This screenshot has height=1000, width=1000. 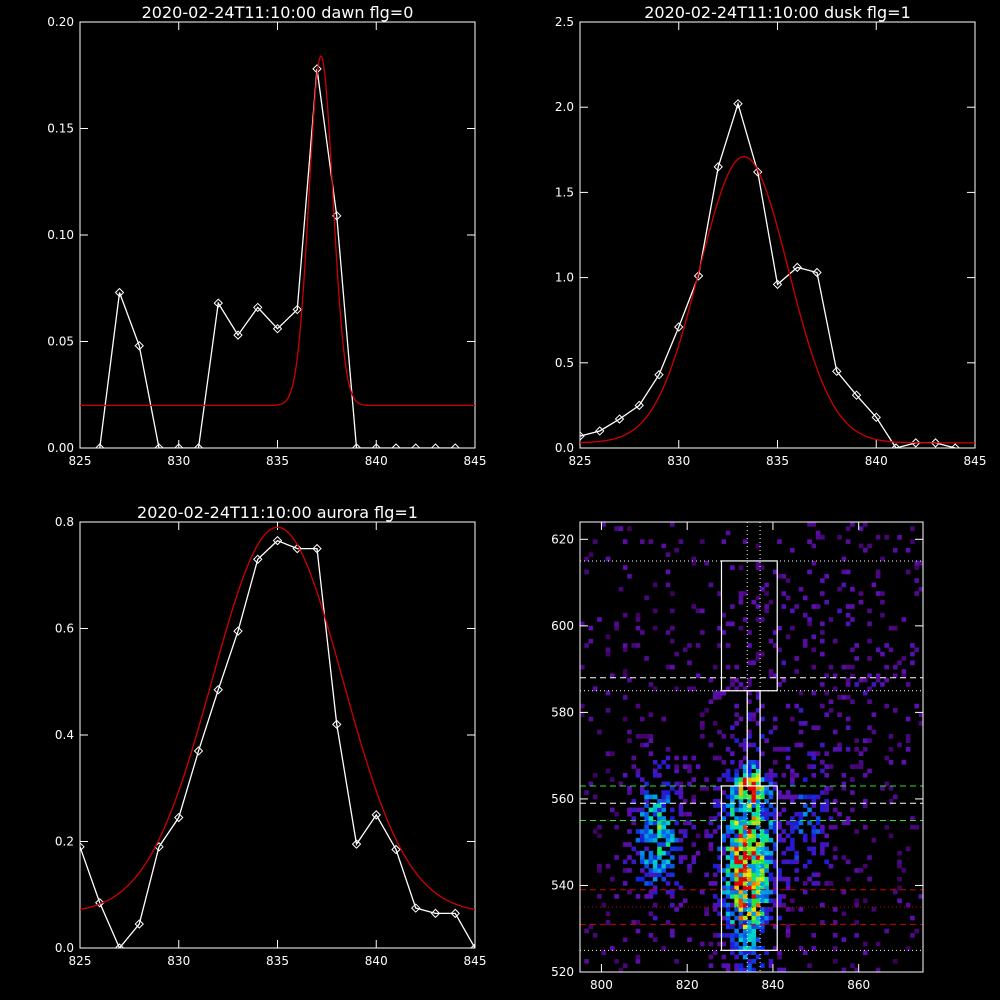 I want to click on aurora-xtick-label: 845, so click(x=475, y=961).